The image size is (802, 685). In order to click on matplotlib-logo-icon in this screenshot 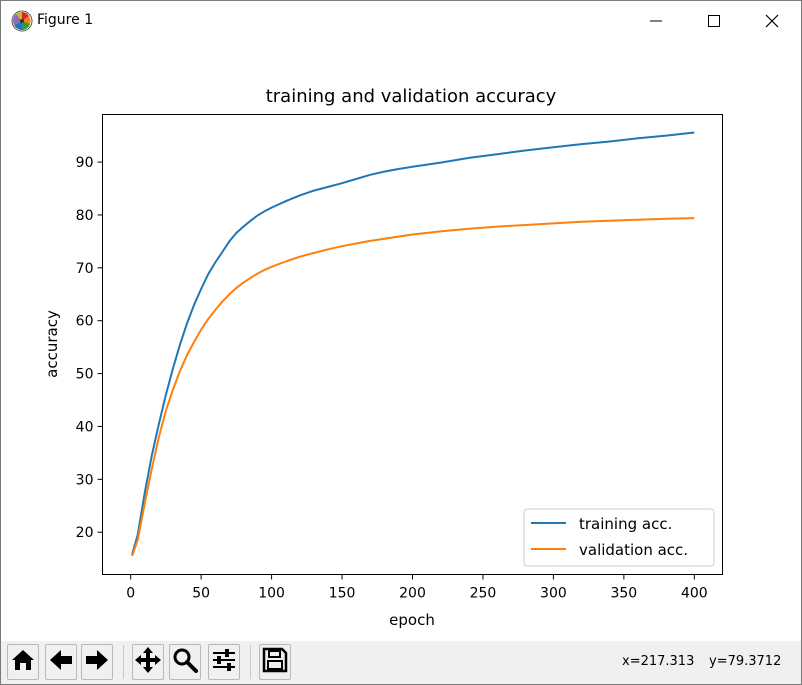, I will do `click(22, 21)`.